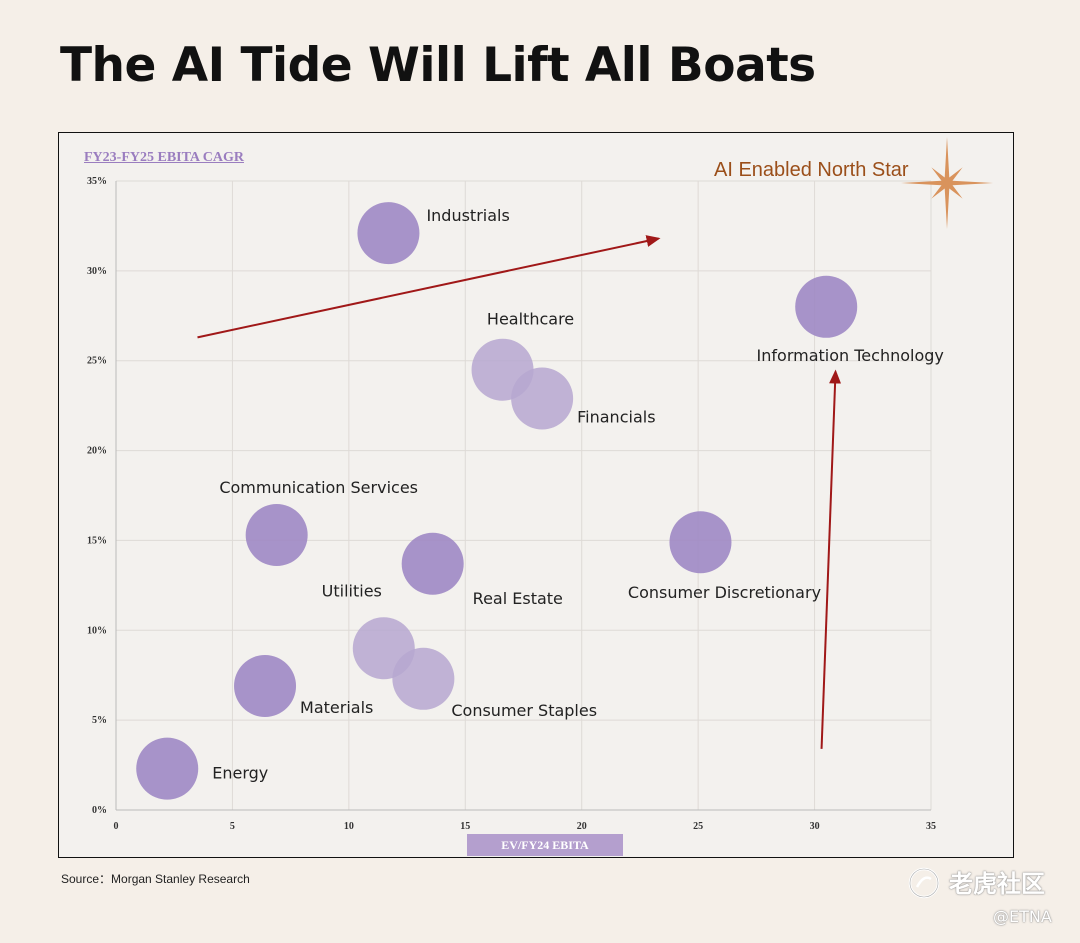 This screenshot has height=943, width=1080. Describe the element at coordinates (349, 826) in the screenshot. I see `x-tick-label: 10` at that location.